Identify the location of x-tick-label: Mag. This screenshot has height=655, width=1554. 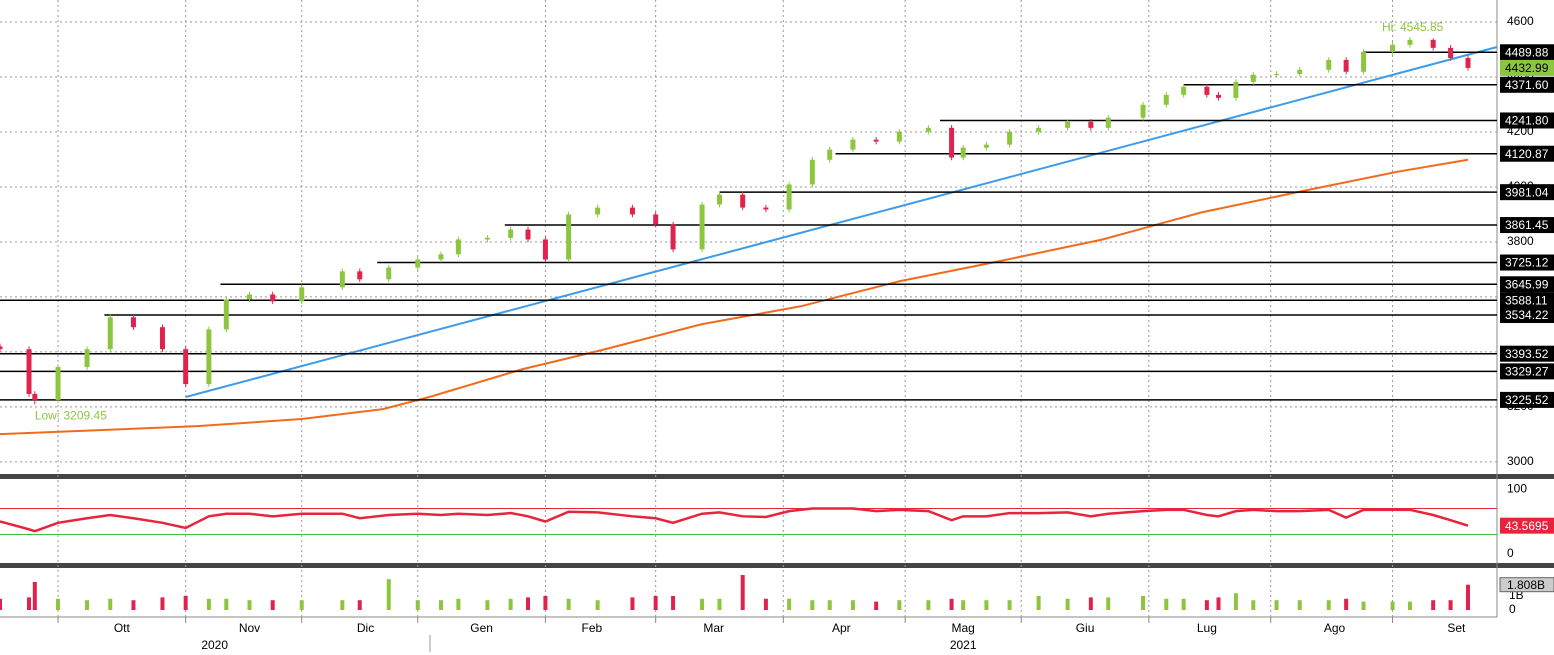
(963, 628).